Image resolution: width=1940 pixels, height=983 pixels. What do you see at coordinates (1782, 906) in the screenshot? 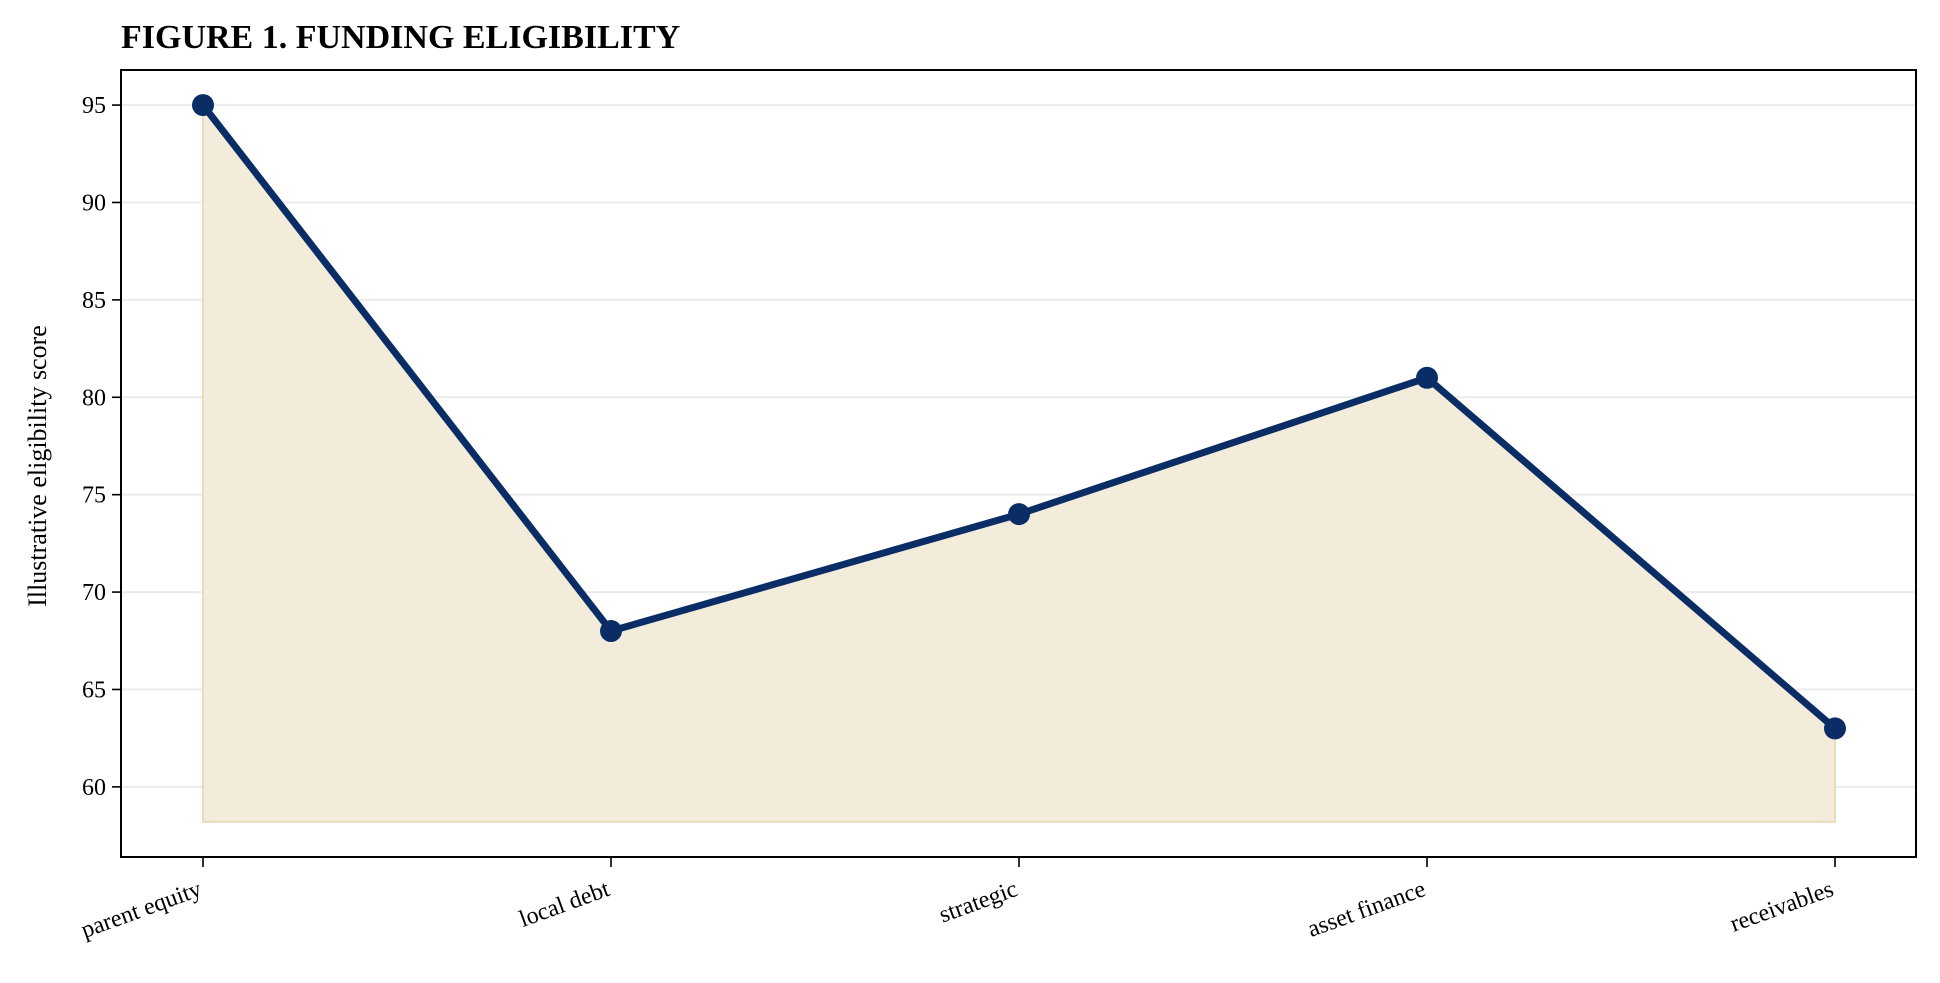
I see `x-tick-label-5: receivables` at bounding box center [1782, 906].